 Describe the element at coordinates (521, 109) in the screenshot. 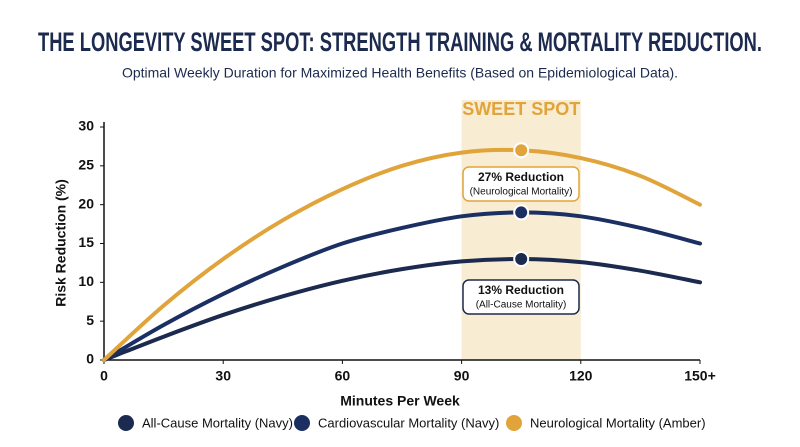

I see `sweet-spot-label: SWEET SPOT` at that location.